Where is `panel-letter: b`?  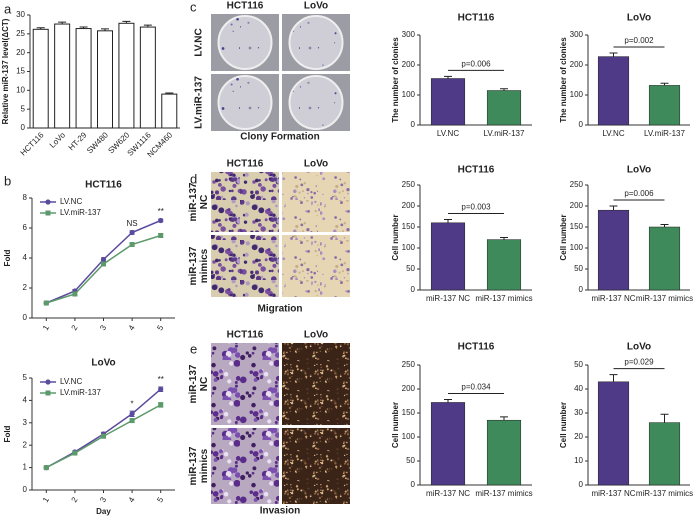
panel-letter: b is located at coordinates (7, 180).